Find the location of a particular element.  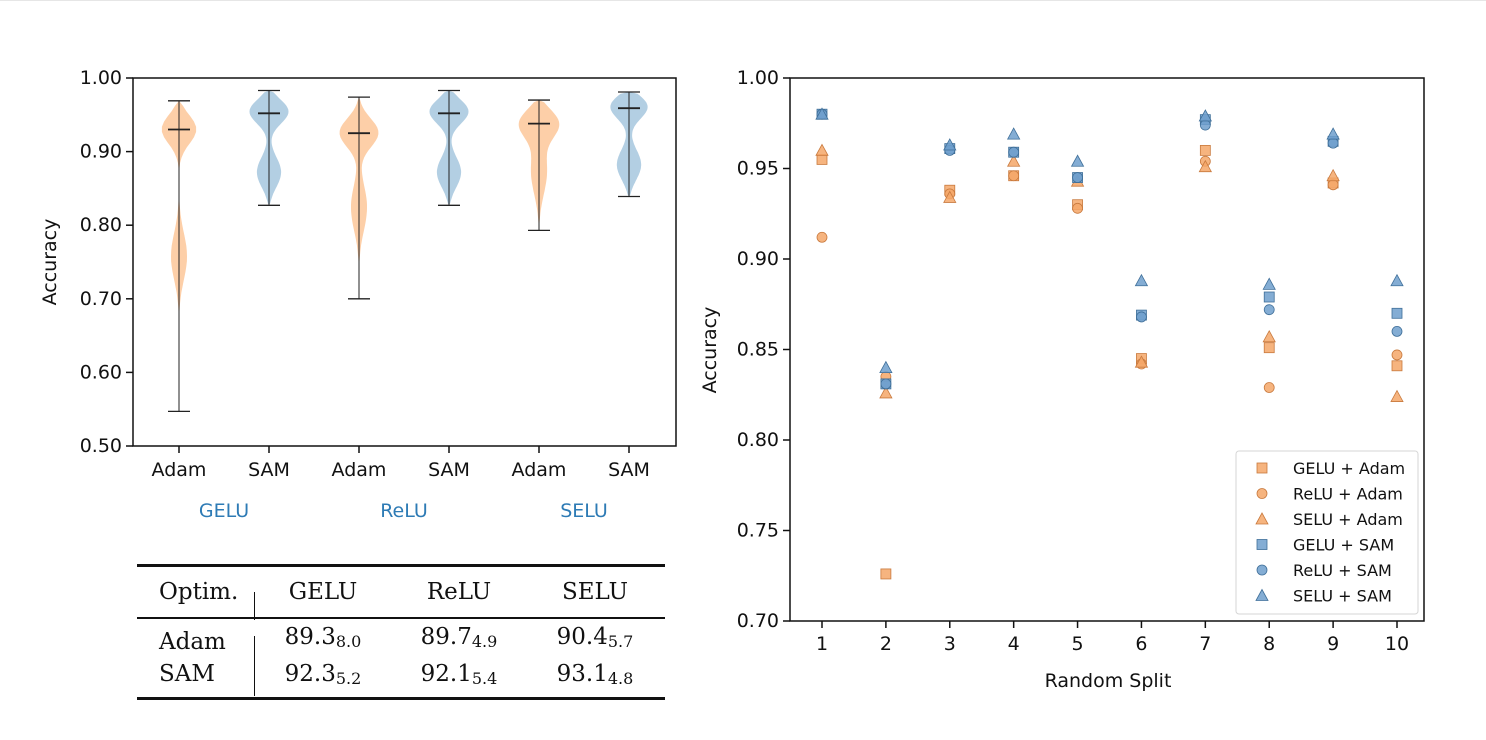

x-tick-label: 10 is located at coordinates (1397, 644).